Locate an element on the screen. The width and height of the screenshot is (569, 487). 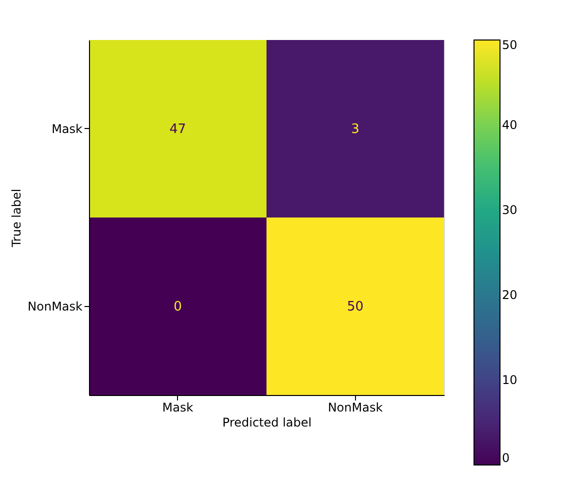
color-bar-label: 10 is located at coordinates (510, 380).